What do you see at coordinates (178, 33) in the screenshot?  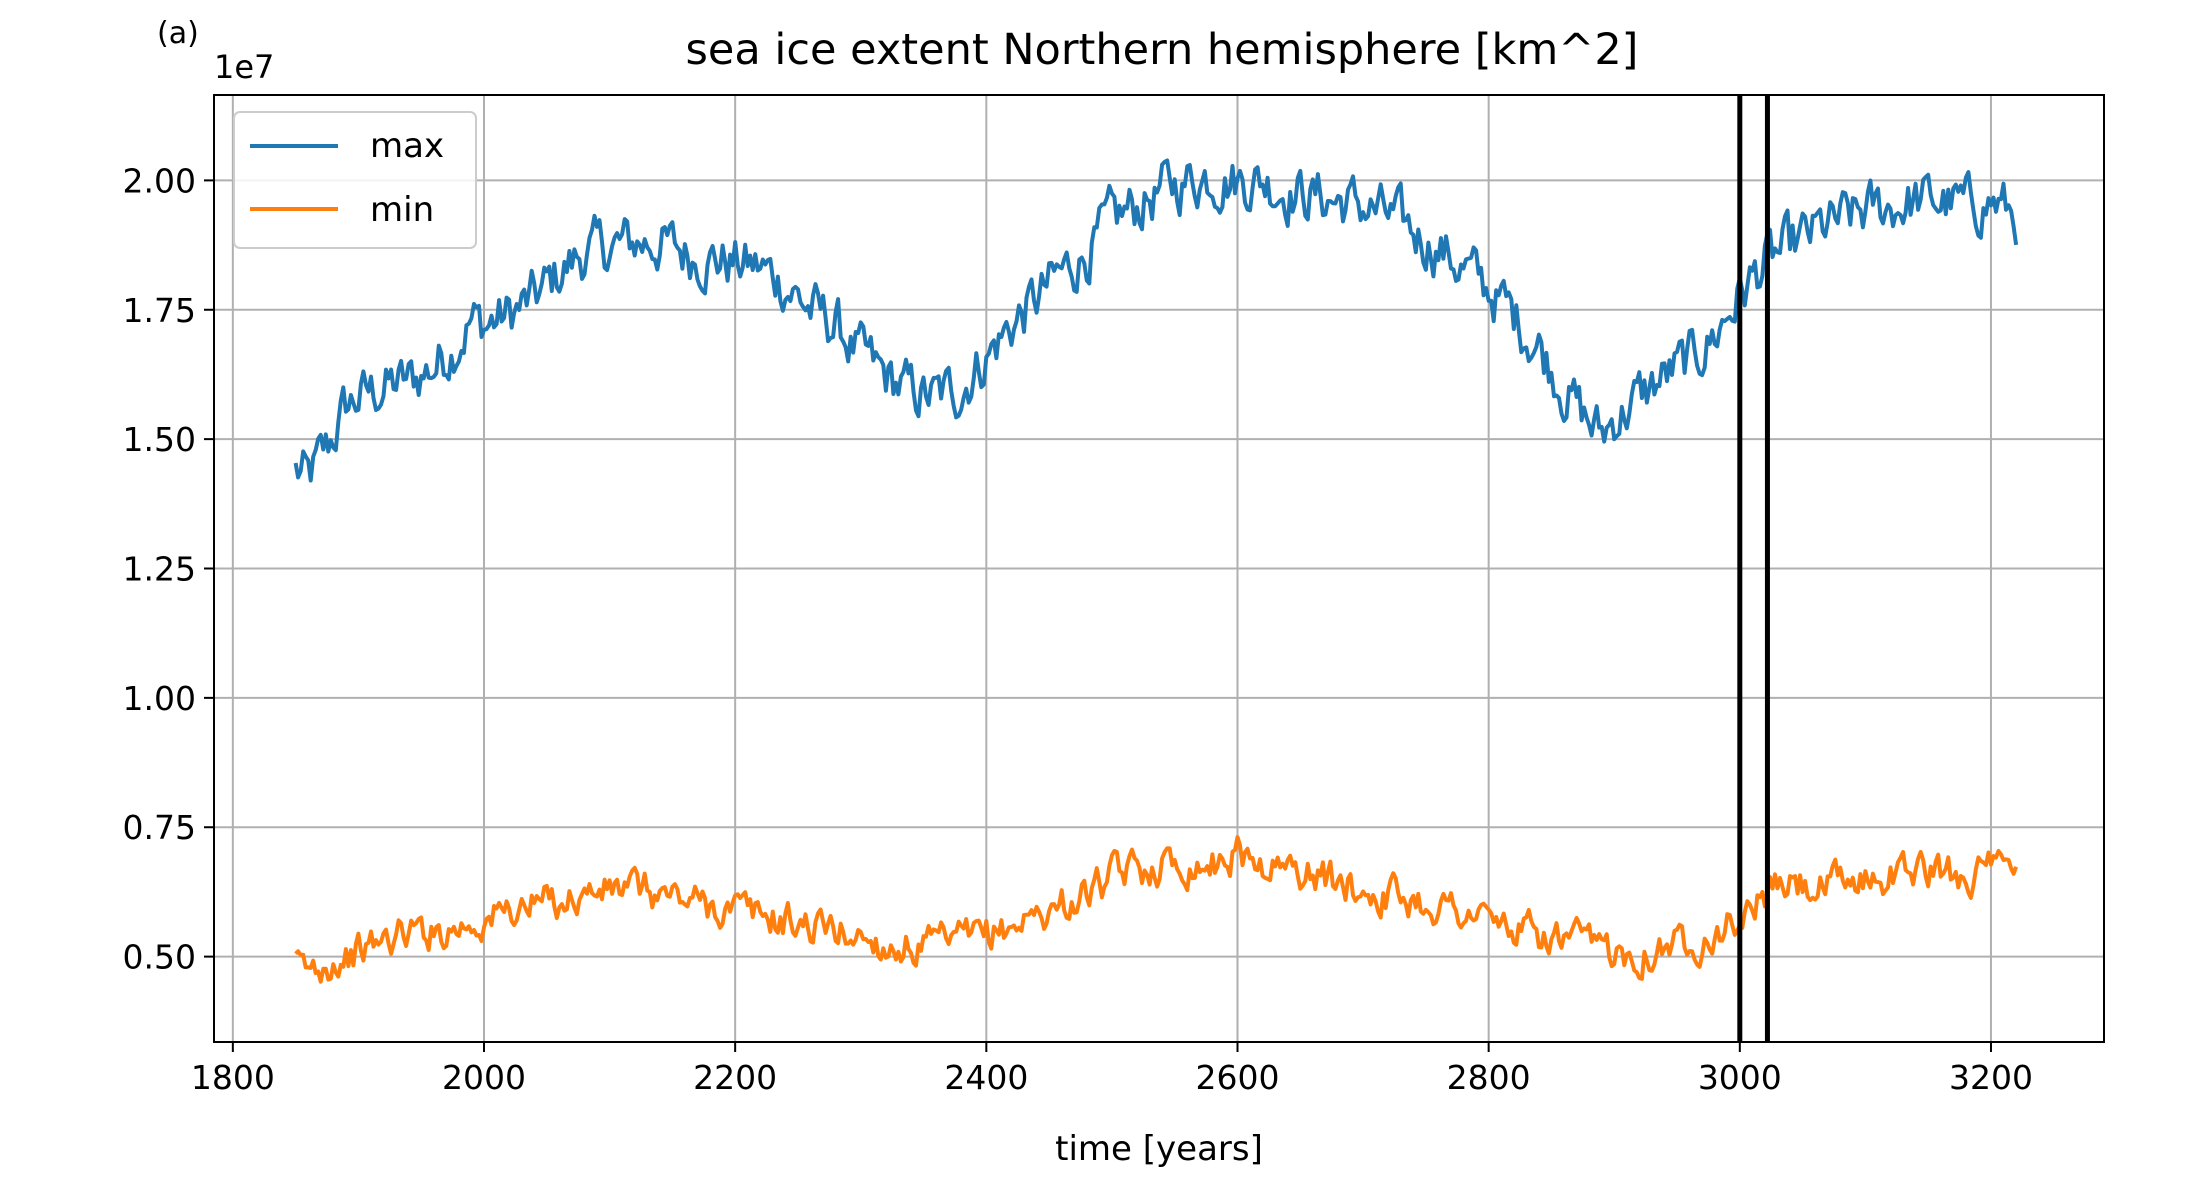 I see `panel-label: (a)` at bounding box center [178, 33].